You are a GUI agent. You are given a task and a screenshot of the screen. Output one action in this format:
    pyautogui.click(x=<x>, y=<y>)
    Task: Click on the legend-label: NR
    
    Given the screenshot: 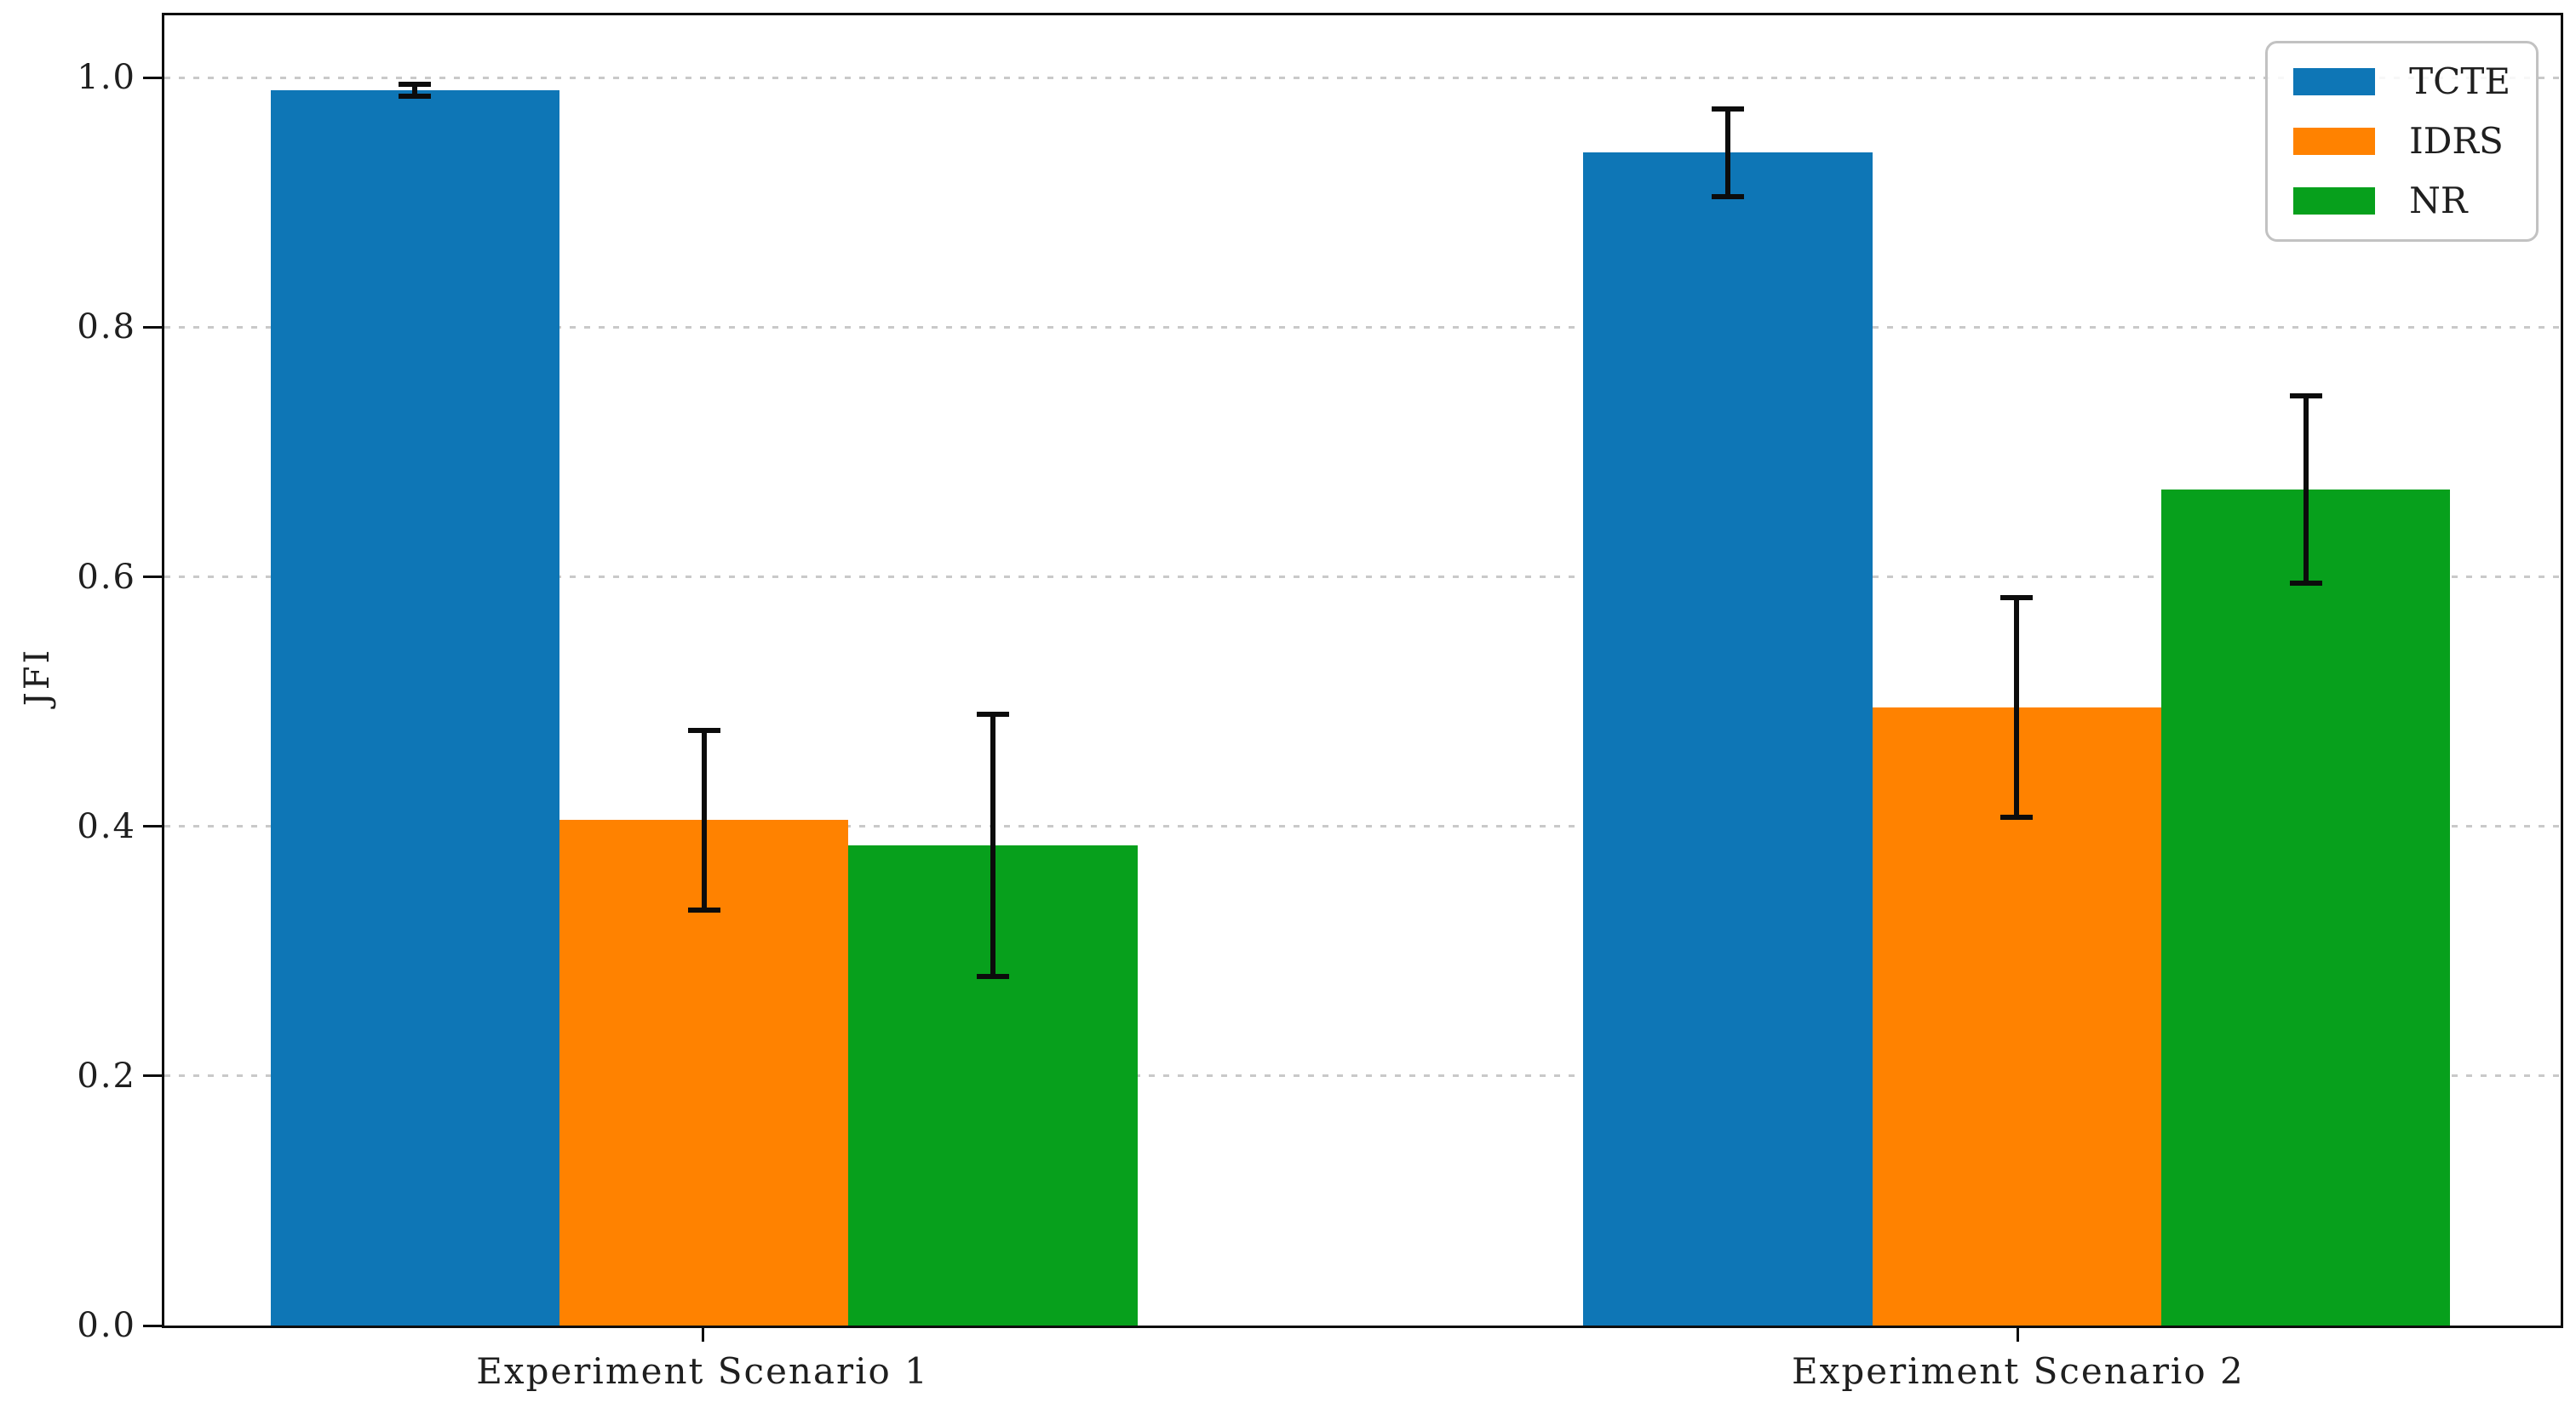 What is the action you would take?
    pyautogui.click(x=2438, y=200)
    